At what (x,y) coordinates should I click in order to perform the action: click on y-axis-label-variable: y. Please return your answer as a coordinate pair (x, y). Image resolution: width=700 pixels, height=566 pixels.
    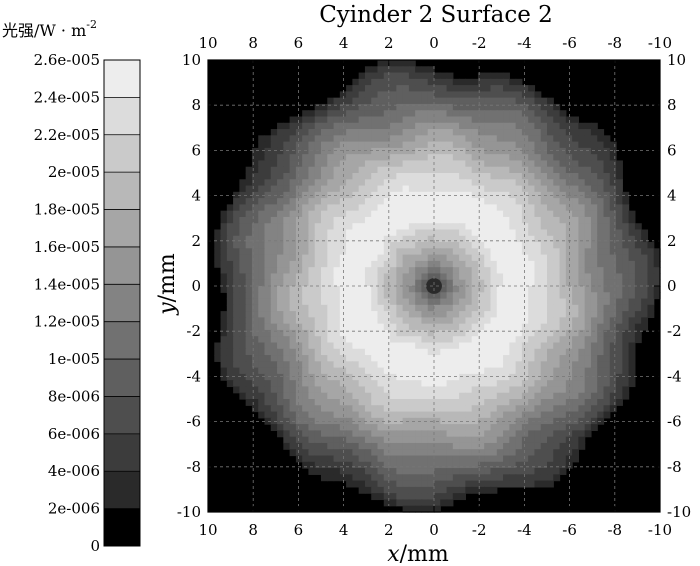
    Looking at the image, I should click on (167, 309).